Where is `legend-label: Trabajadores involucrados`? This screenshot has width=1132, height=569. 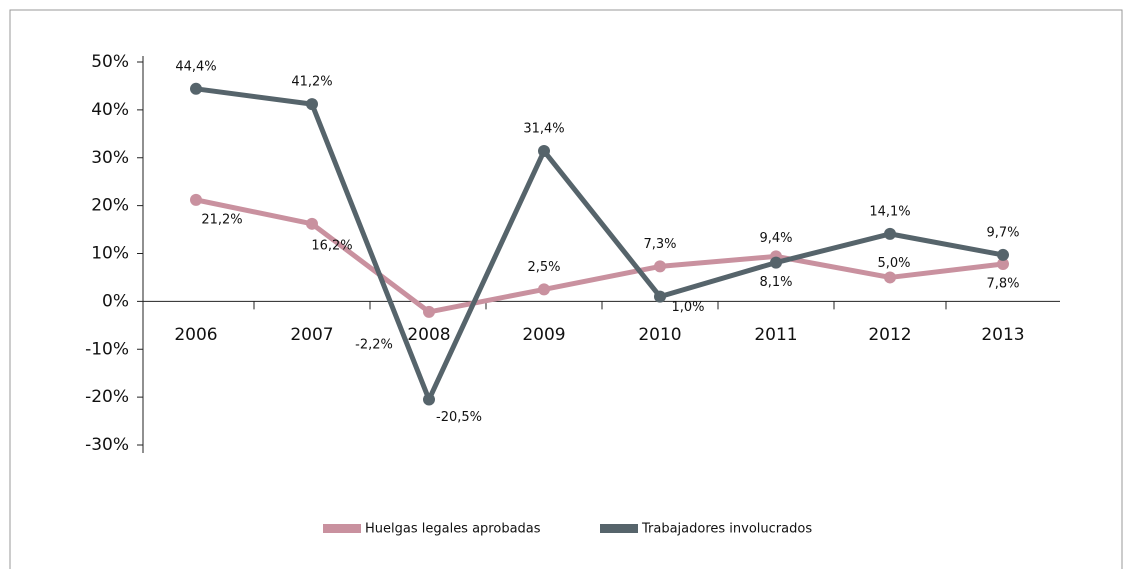
legend-label: Trabajadores involucrados is located at coordinates (726, 529).